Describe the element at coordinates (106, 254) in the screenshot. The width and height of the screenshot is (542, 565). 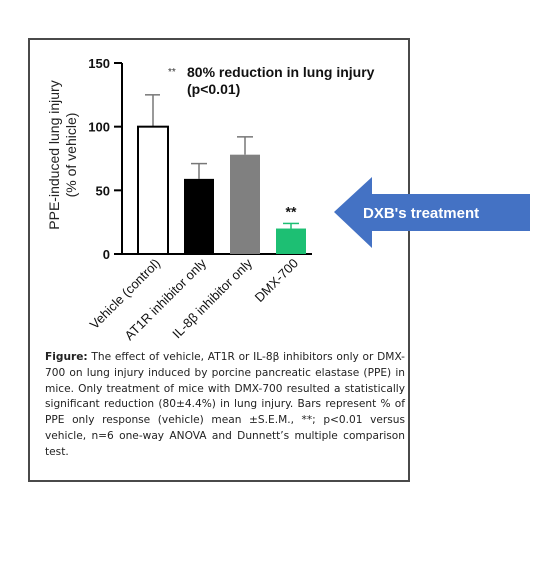
I see `y-tick-label: 0` at that location.